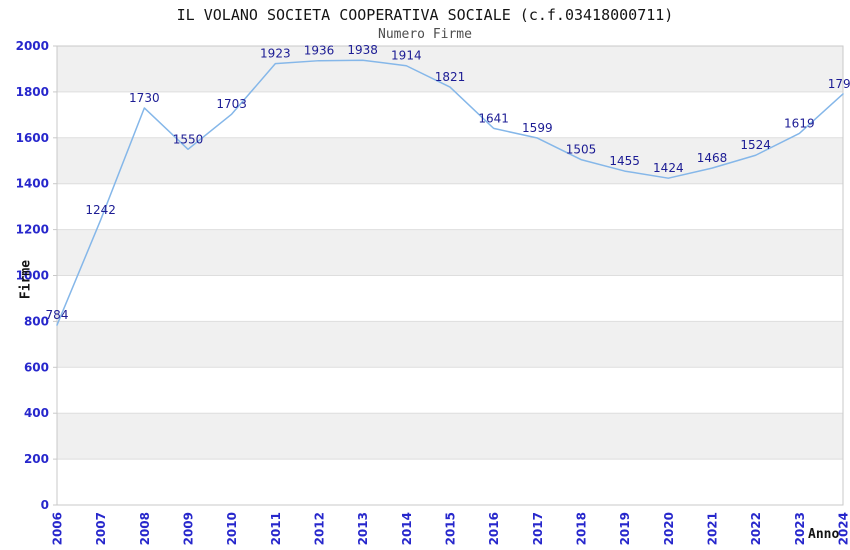 This screenshot has width=850, height=550. I want to click on data-point-label: 1936, so click(319, 51).